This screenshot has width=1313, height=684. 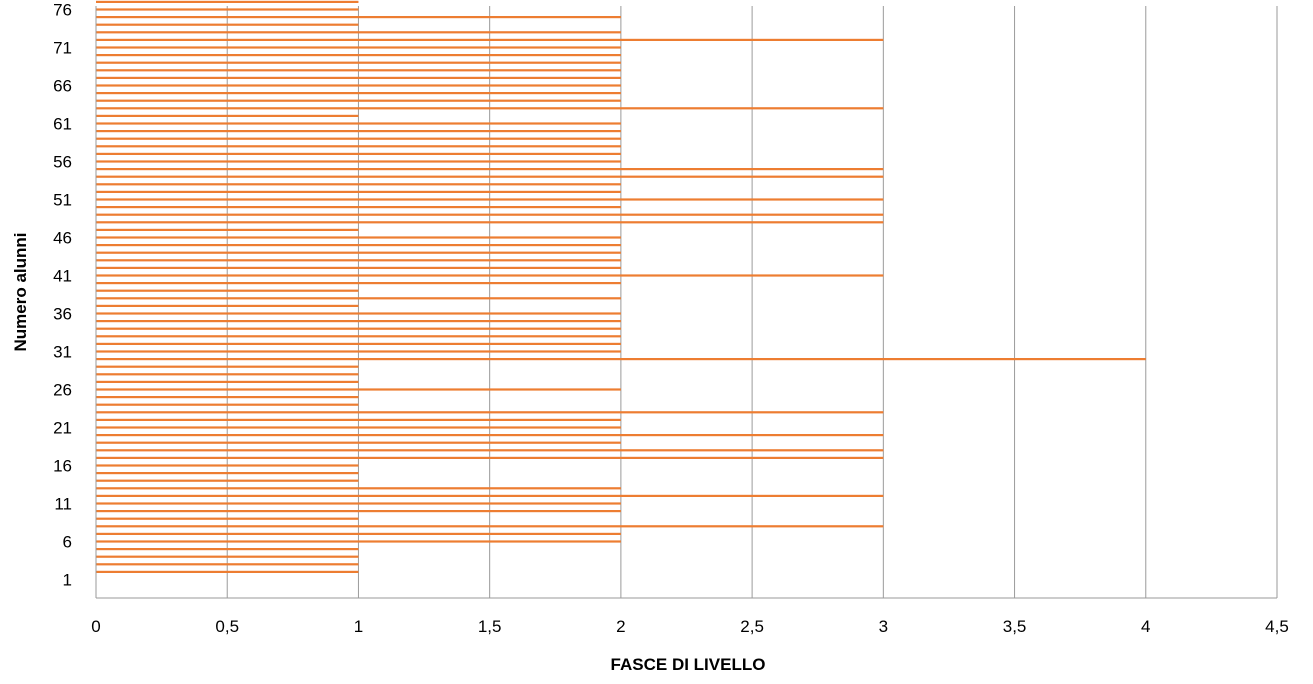 I want to click on y-tick-label: 36, so click(x=62, y=314).